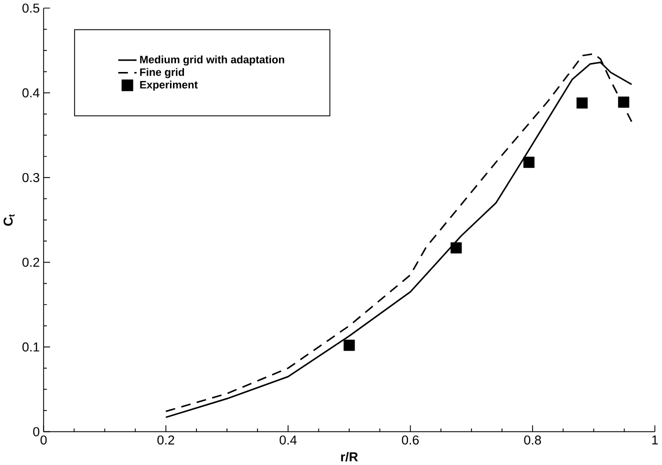  What do you see at coordinates (162, 73) in the screenshot?
I see `legend-label: Fine grid` at bounding box center [162, 73].